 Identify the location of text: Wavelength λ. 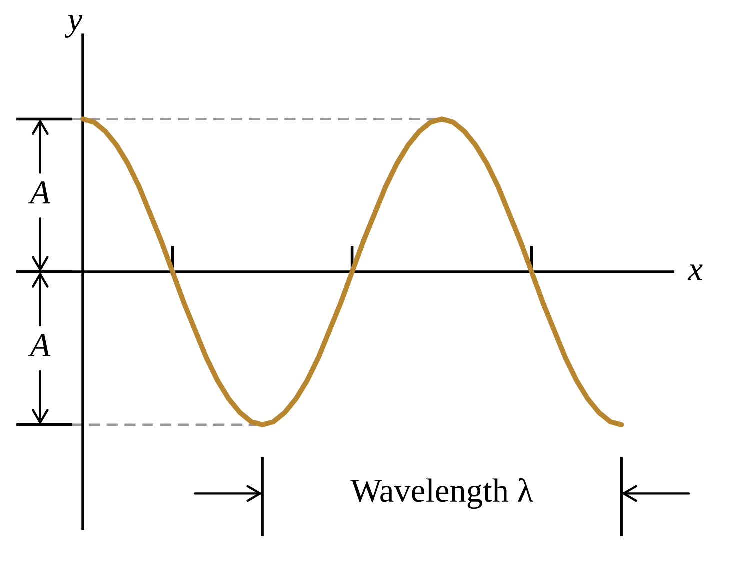
(442, 494).